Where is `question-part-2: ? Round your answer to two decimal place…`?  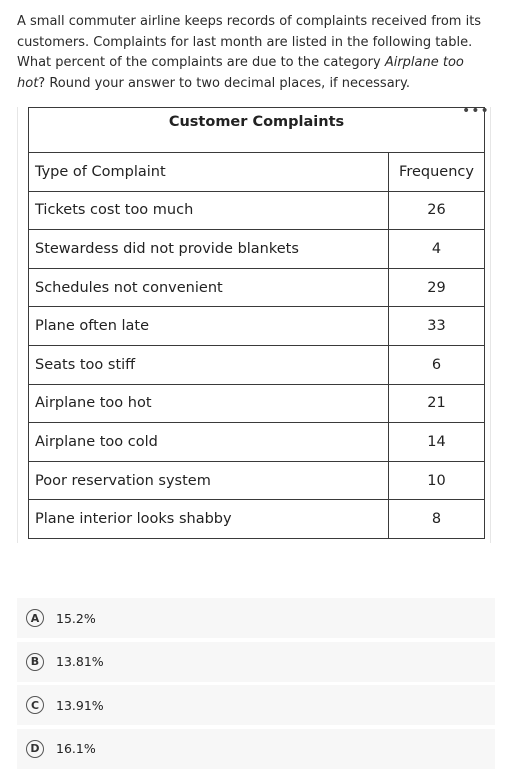
question-part-2: ? Round your answer to two decimal place… is located at coordinates (224, 83).